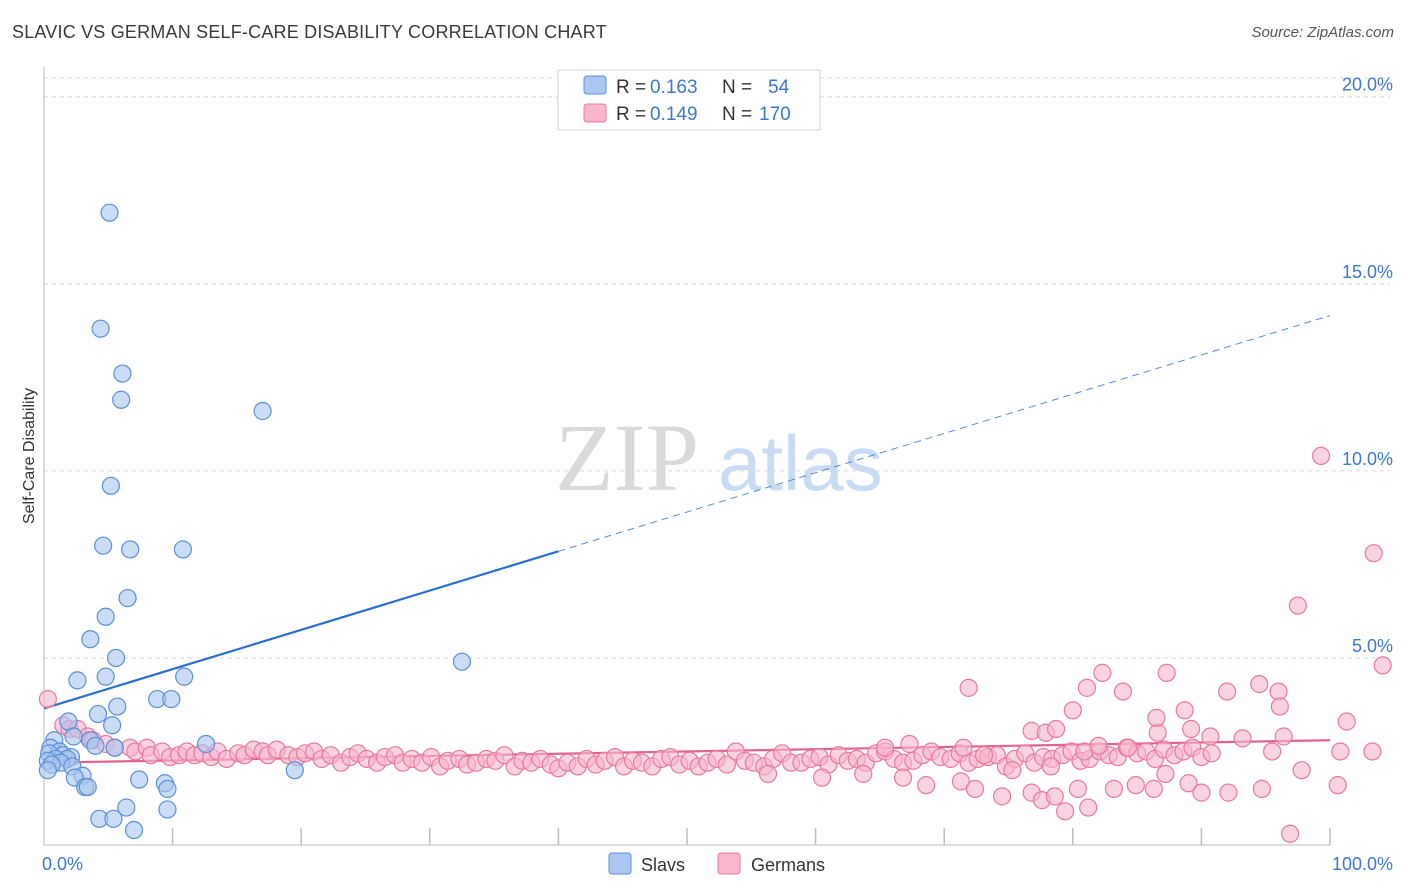  I want to click on watermark-zip: ZIP, so click(627, 457).